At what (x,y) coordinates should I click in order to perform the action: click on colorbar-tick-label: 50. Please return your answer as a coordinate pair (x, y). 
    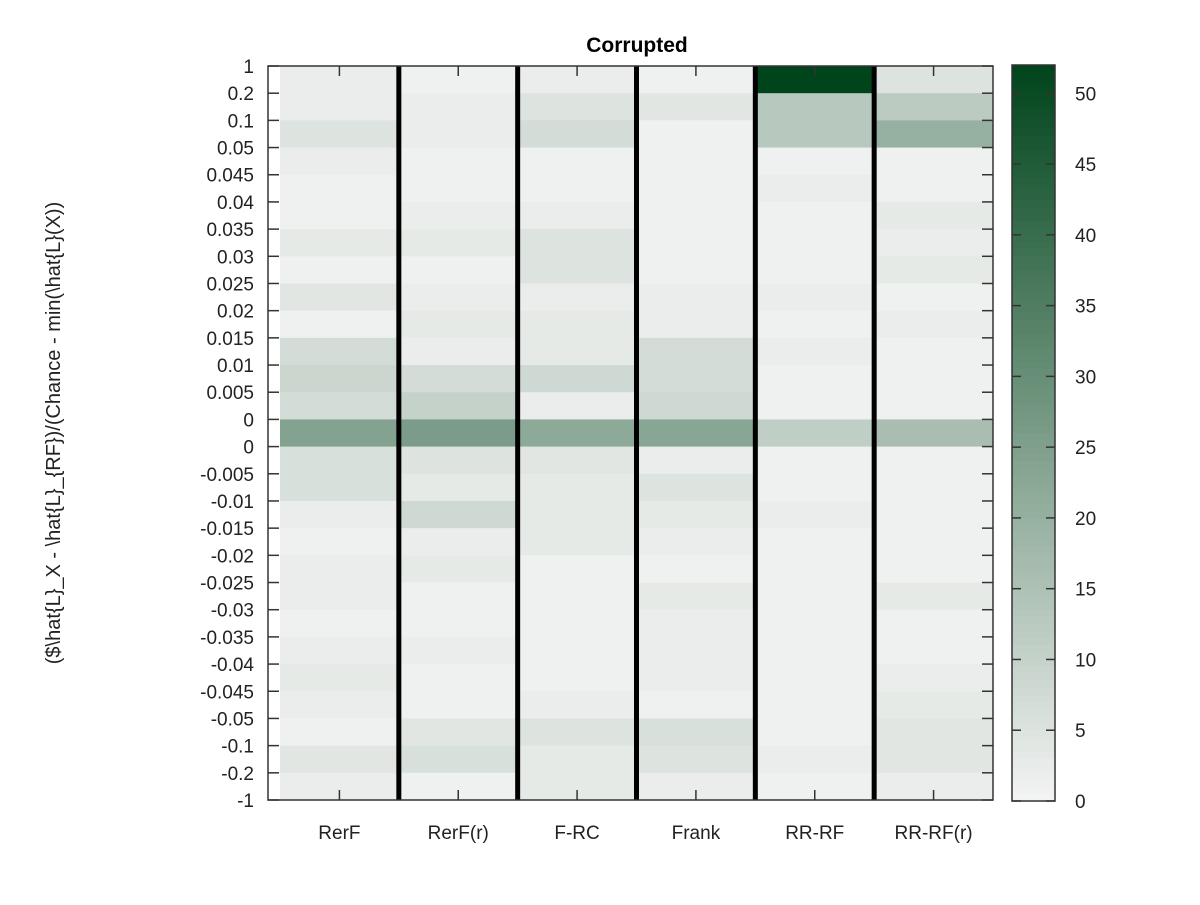
    Looking at the image, I should click on (1085, 94).